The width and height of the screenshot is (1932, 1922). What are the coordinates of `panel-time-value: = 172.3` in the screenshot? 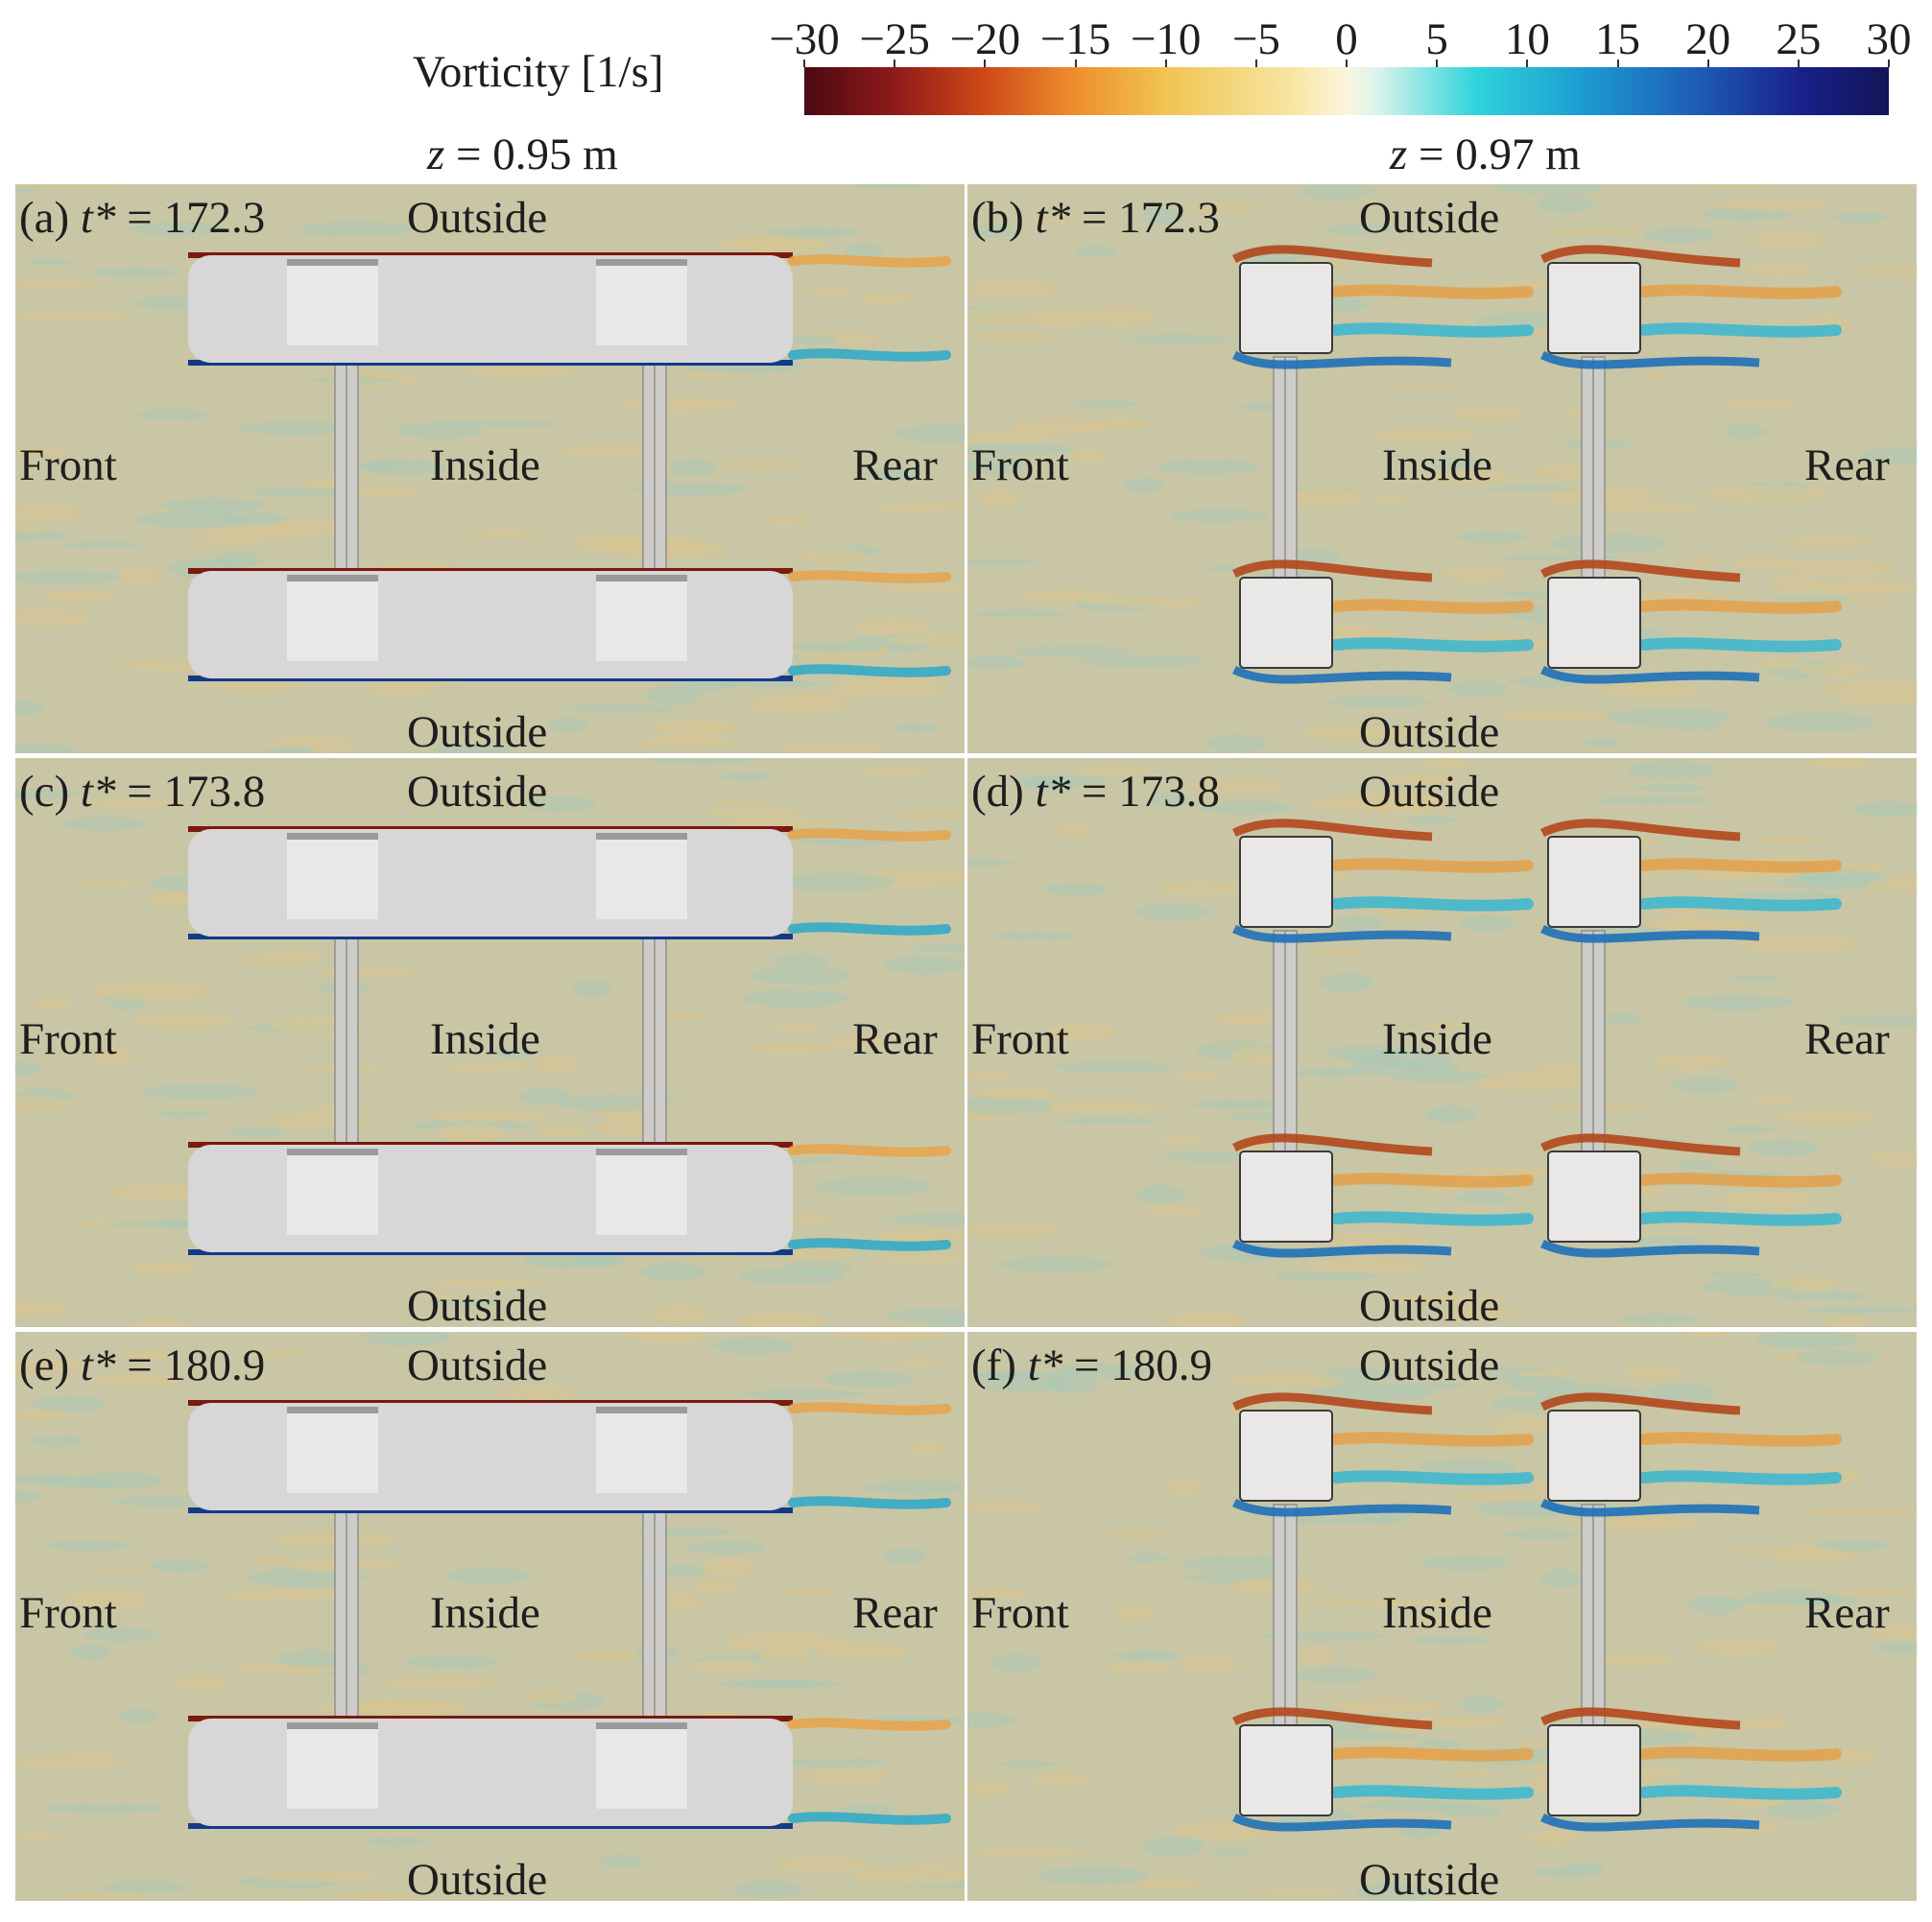 It's located at (1145, 218).